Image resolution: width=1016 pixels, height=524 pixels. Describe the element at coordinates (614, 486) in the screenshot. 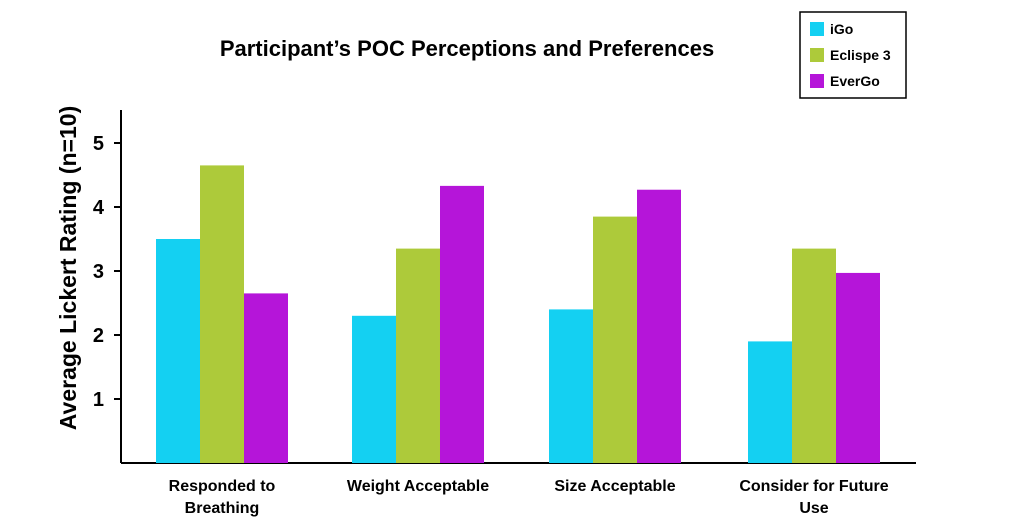

I see `x-tick-label: Size Acceptable` at that location.